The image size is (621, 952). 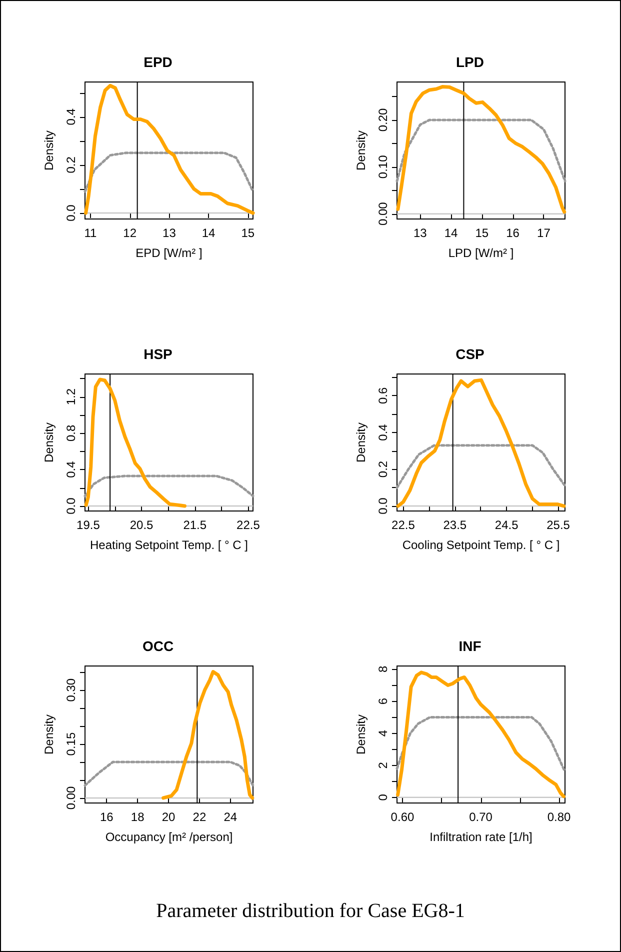 What do you see at coordinates (544, 233) in the screenshot?
I see `x-tick-label: 17` at bounding box center [544, 233].